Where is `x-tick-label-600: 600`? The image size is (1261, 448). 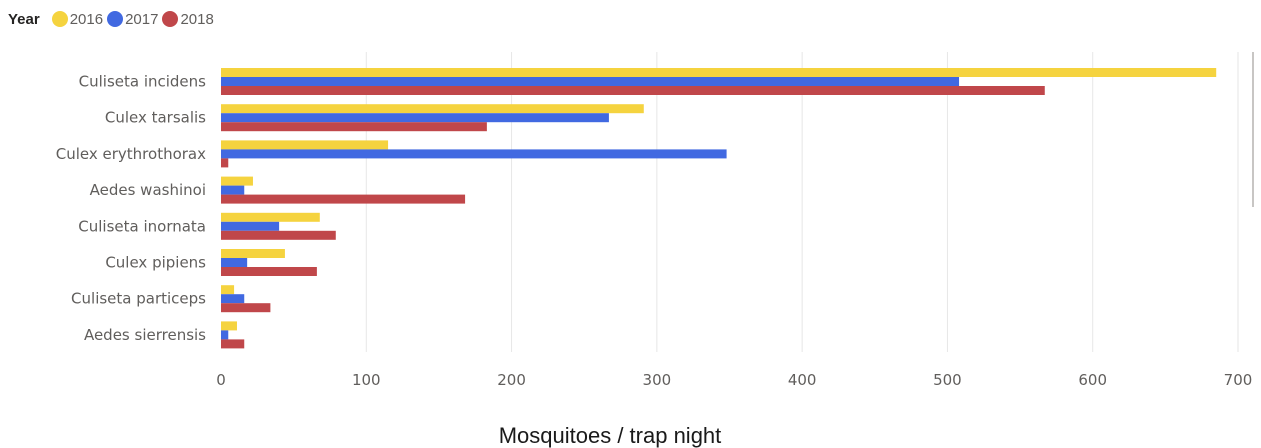
x-tick-label-600: 600 is located at coordinates (1092, 380).